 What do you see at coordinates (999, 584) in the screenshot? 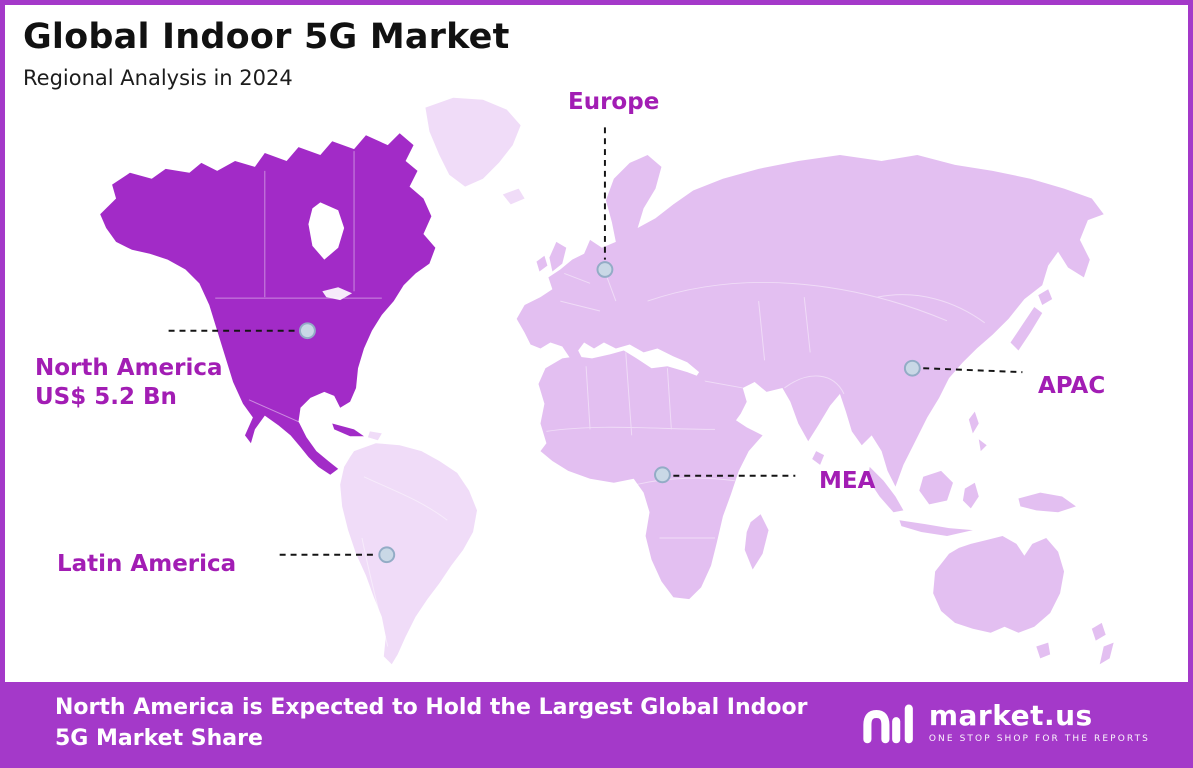
I see `australia-region` at bounding box center [999, 584].